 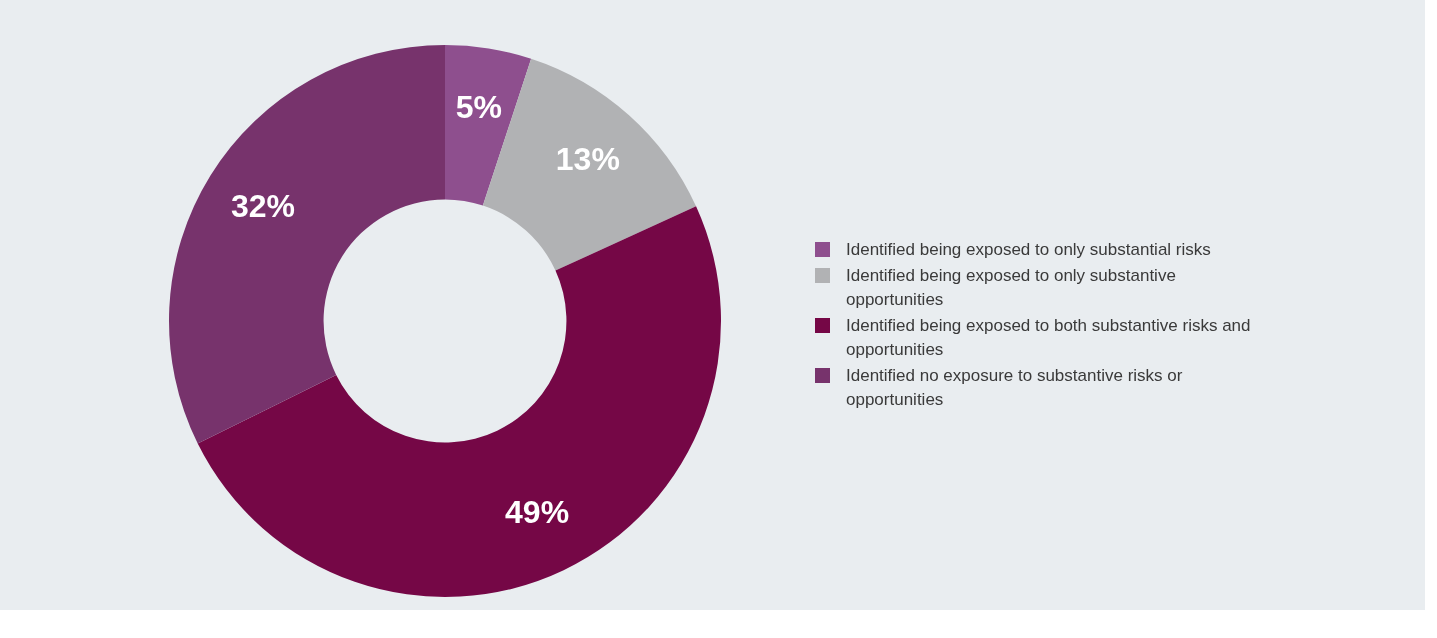 I want to click on data-label: 49%, so click(x=537, y=512).